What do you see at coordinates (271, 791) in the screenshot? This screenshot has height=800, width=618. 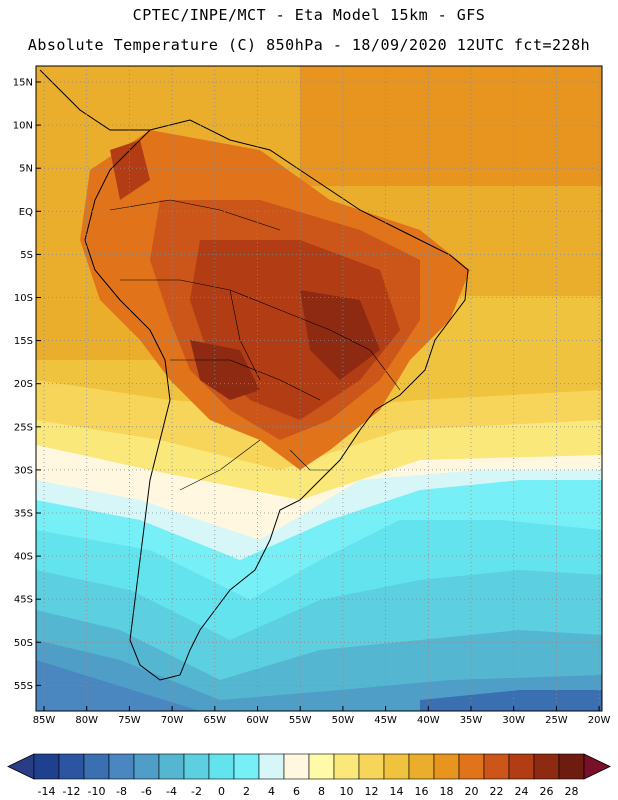 I see `colorbar-label: 4` at bounding box center [271, 791].